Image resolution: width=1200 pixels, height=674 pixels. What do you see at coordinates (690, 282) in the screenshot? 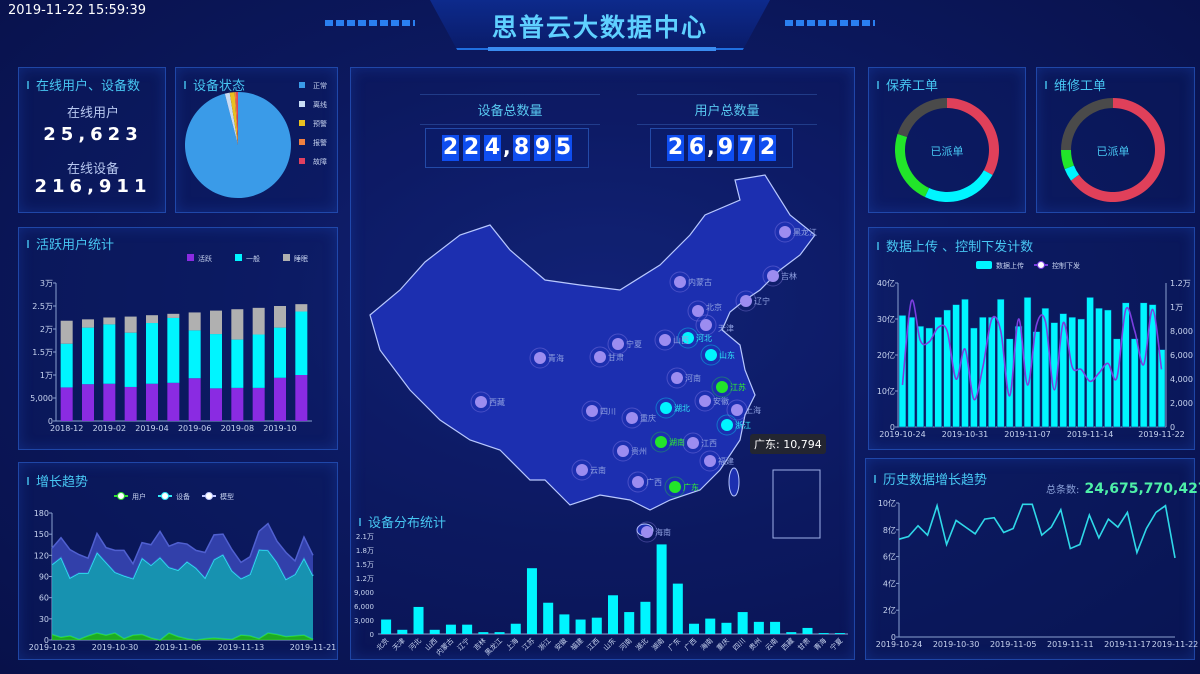
I see `map-marker-内蒙古: 内蒙古` at bounding box center [690, 282].